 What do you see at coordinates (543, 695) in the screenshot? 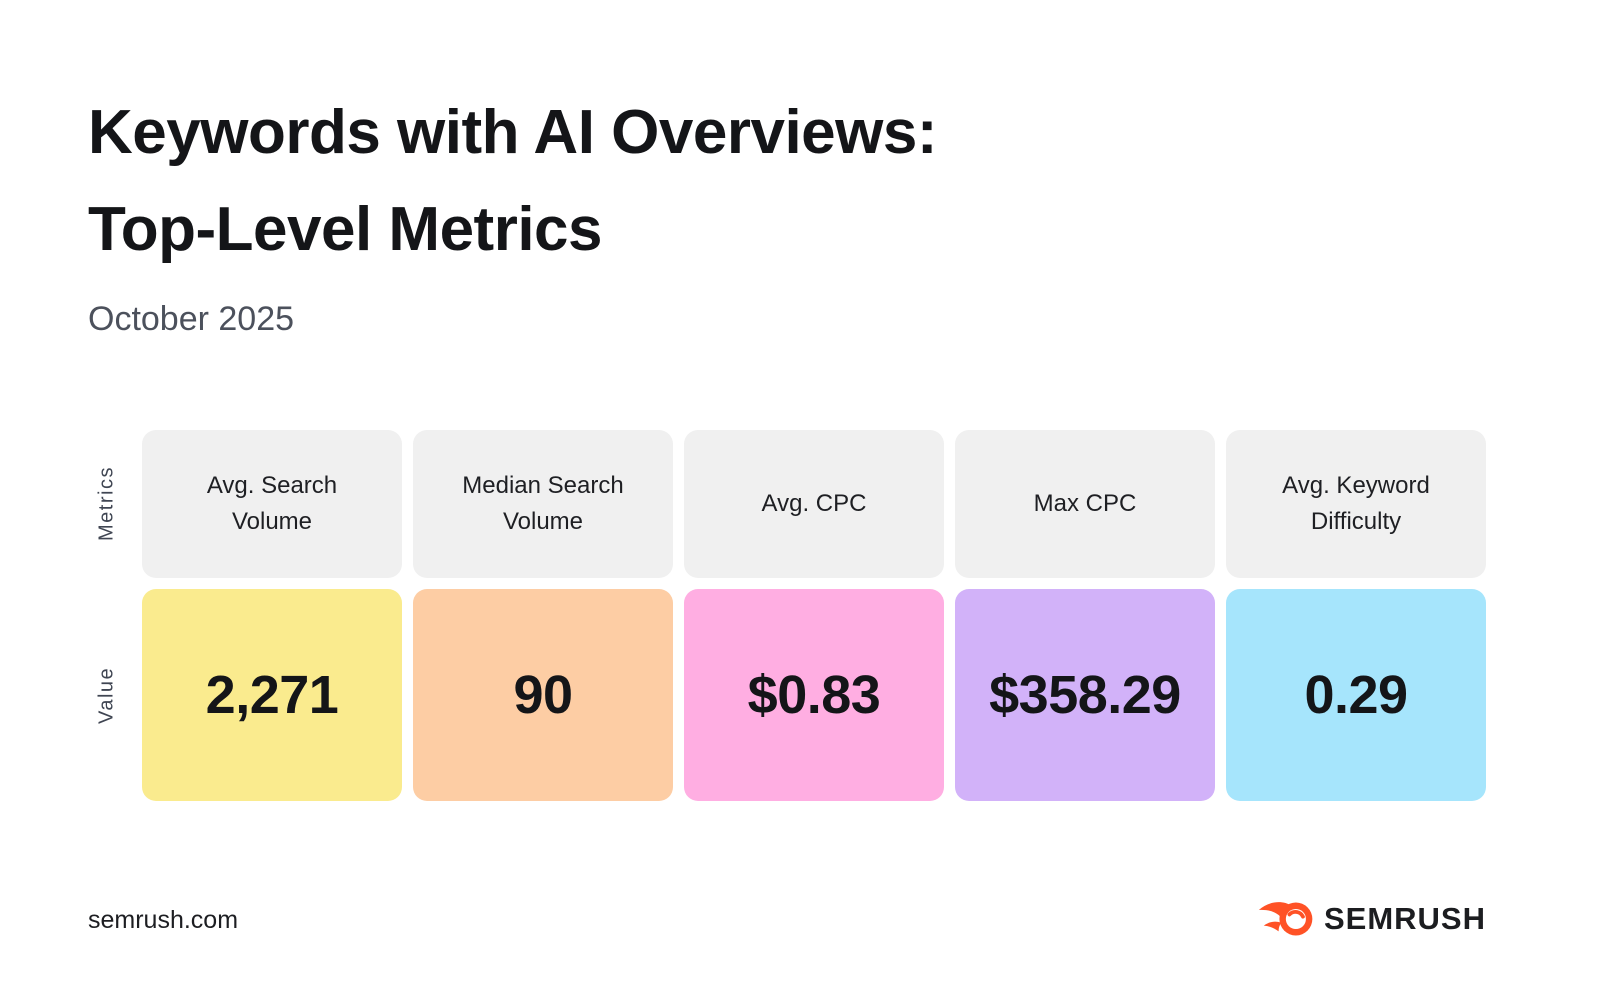
I see `metric-value-median-search-volume: 90` at bounding box center [543, 695].